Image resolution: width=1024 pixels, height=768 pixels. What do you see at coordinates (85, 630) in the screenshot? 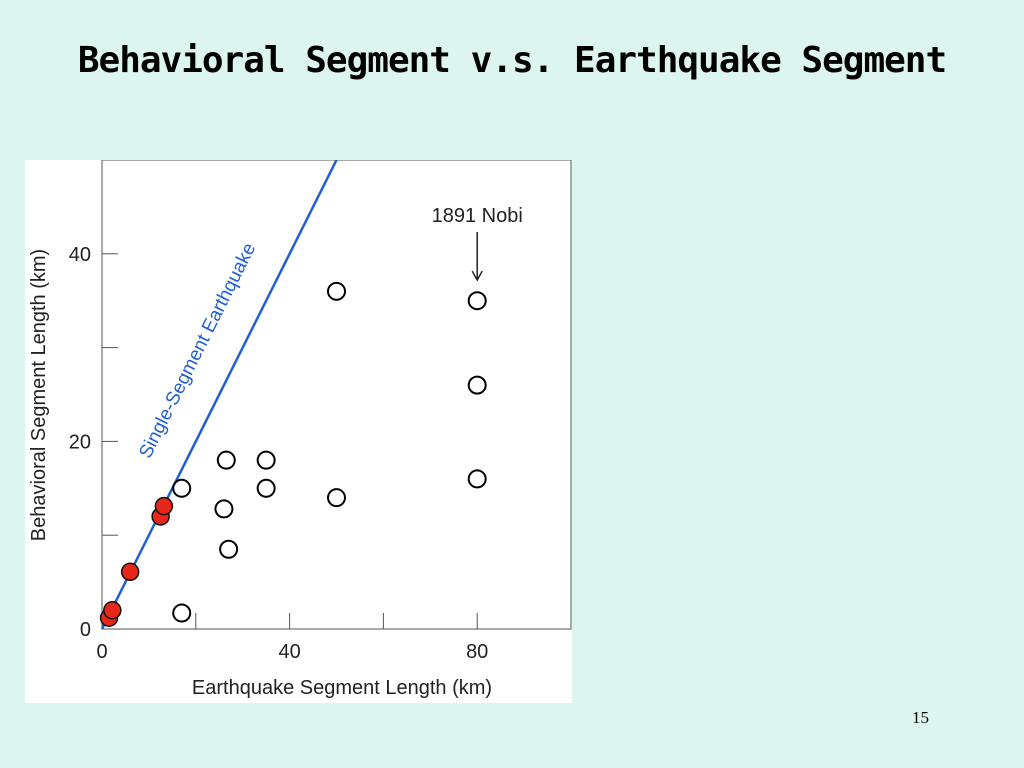
I see `y-tick-label: 0` at bounding box center [85, 630].